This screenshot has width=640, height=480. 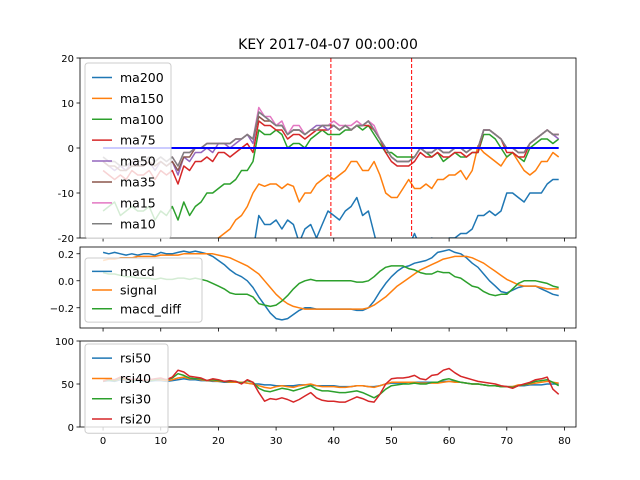 What do you see at coordinates (135, 419) in the screenshot?
I see `legend-label: rsi20` at bounding box center [135, 419].